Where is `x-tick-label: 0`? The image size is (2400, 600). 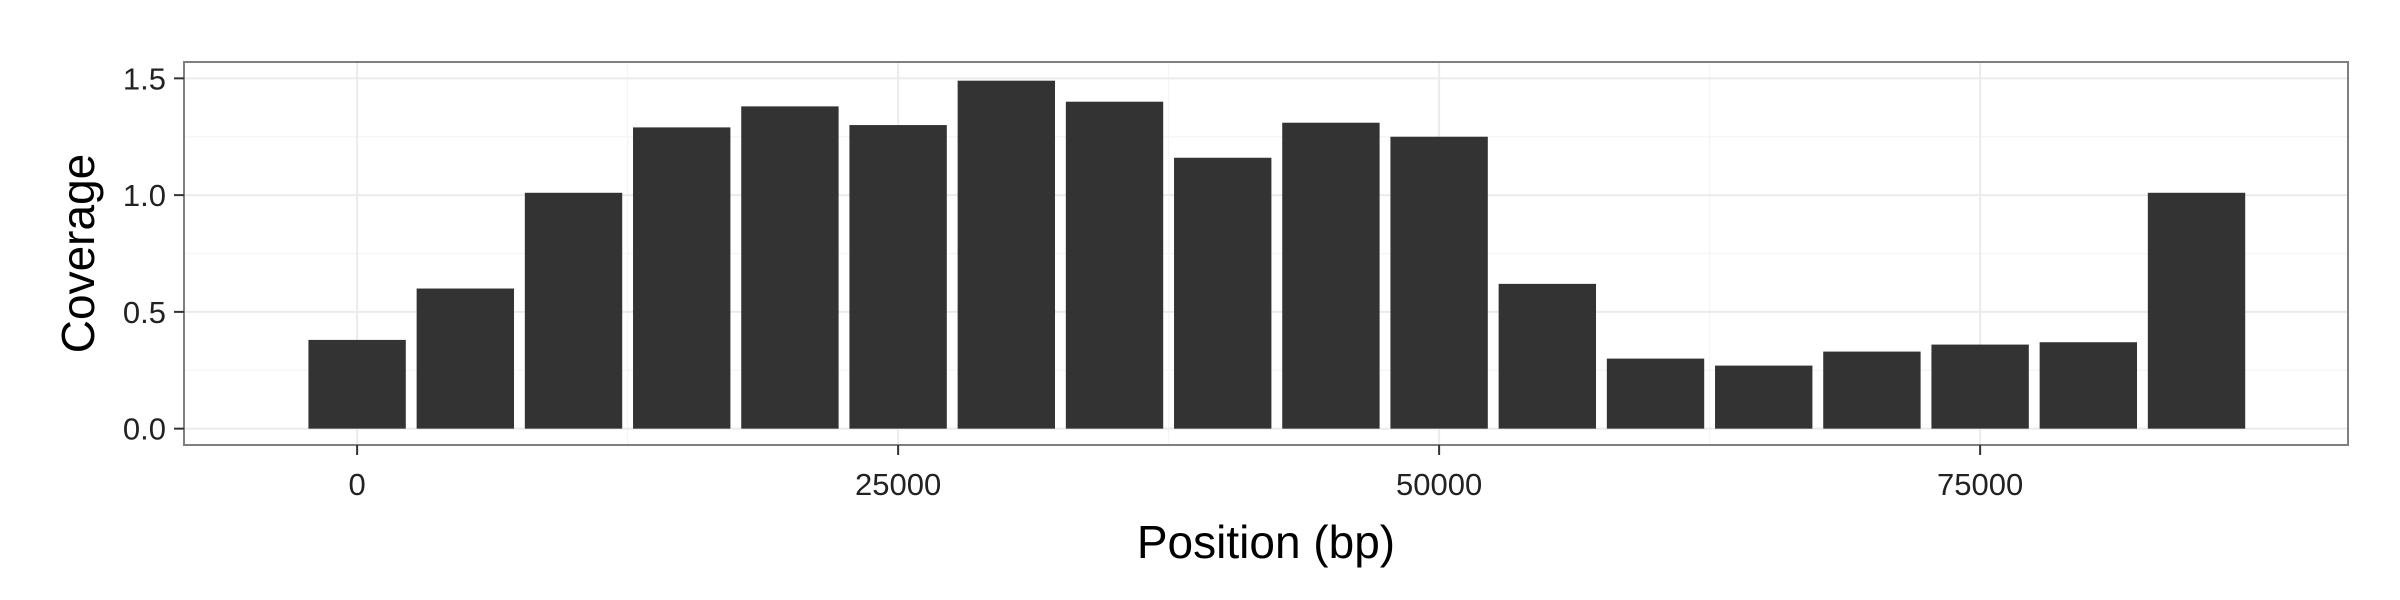
x-tick-label: 0 is located at coordinates (356, 484).